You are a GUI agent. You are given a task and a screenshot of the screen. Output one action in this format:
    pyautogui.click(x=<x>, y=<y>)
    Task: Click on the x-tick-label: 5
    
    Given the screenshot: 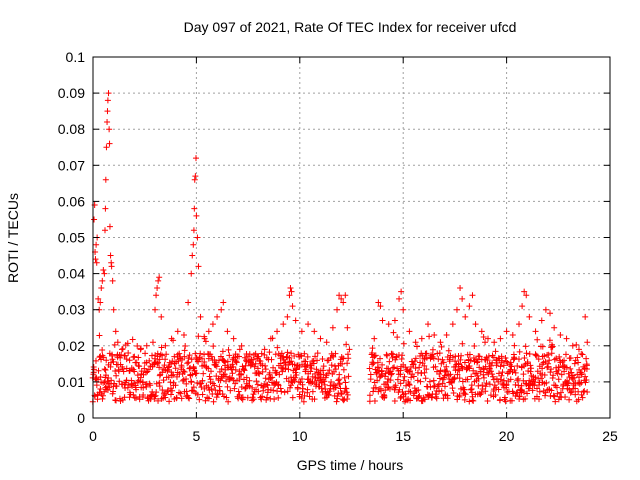 What is the action you would take?
    pyautogui.click(x=197, y=436)
    